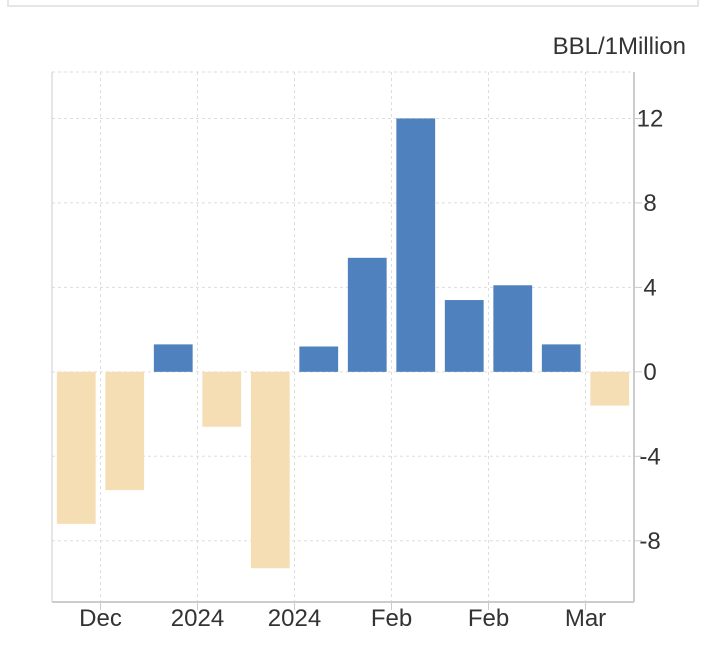 The width and height of the screenshot is (720, 656). I want to click on y-tick-label-0: 12, so click(650, 118).